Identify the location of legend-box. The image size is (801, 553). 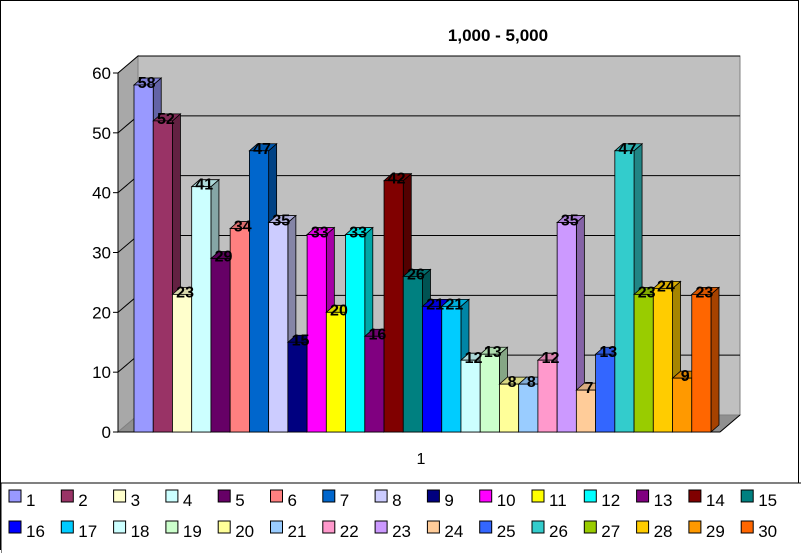
(401, 517).